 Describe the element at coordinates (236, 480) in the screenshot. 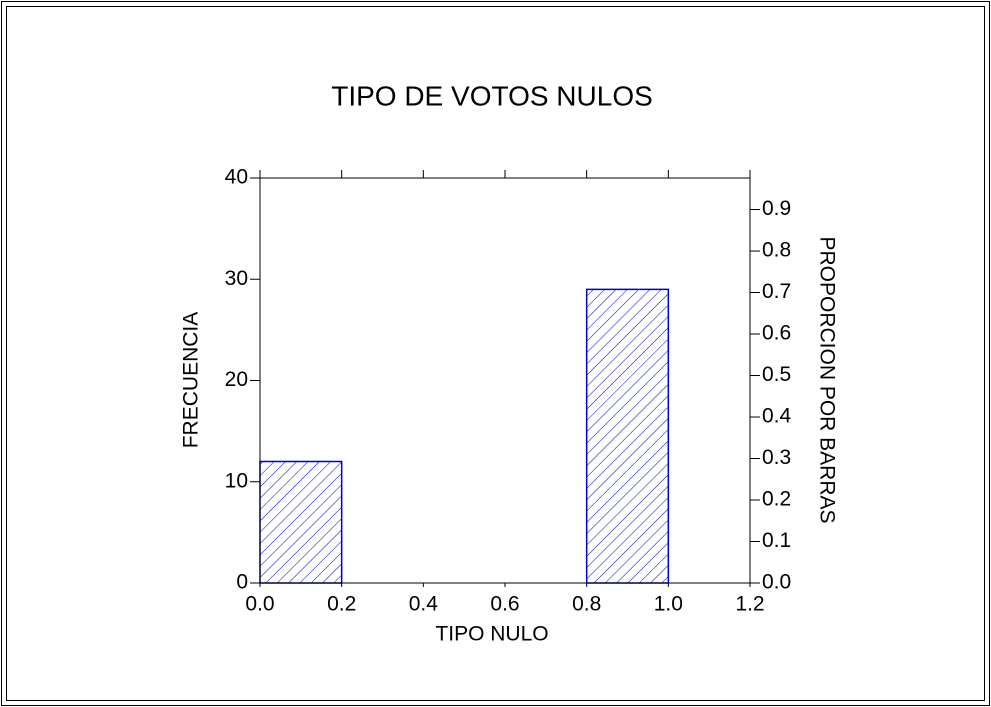

I see `y-tick-label: 10` at that location.